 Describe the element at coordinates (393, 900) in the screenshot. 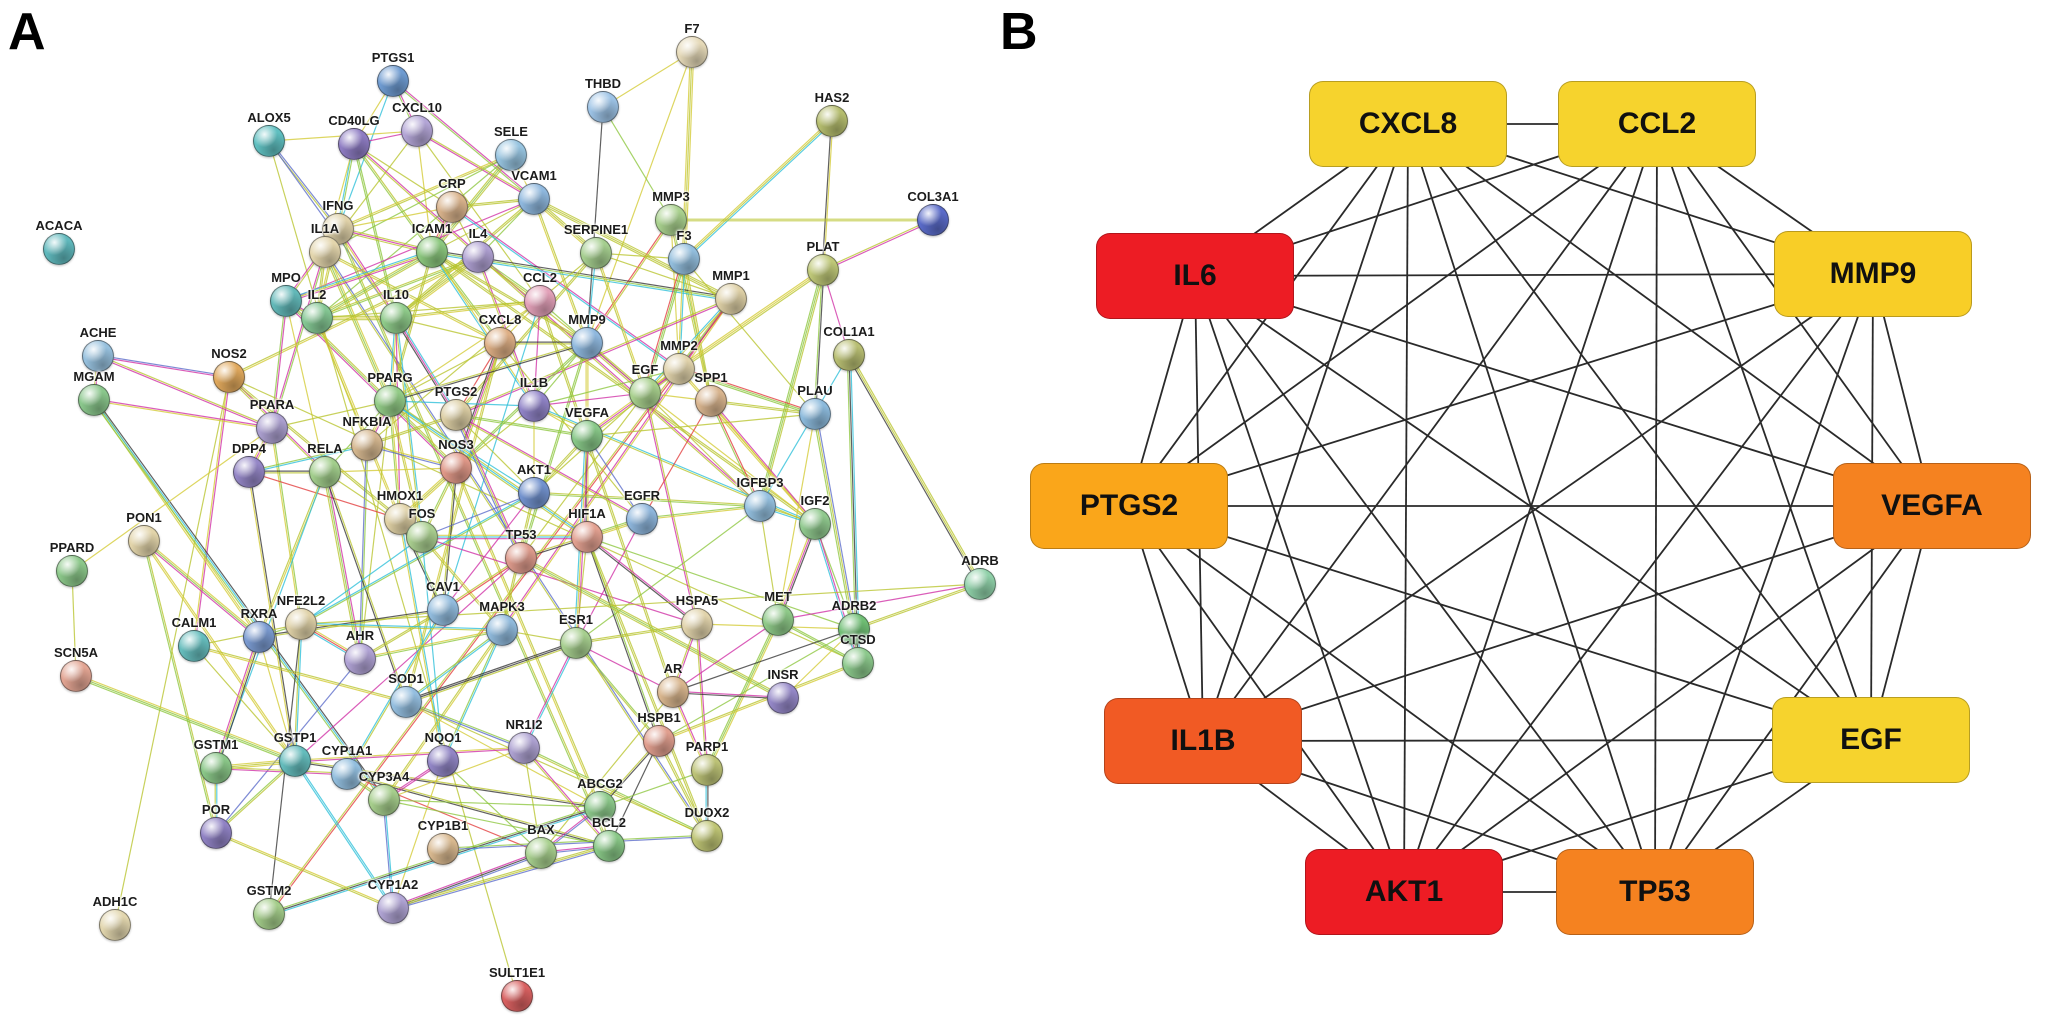

I see `gene-node-CYP1A2: CYP1A2` at that location.